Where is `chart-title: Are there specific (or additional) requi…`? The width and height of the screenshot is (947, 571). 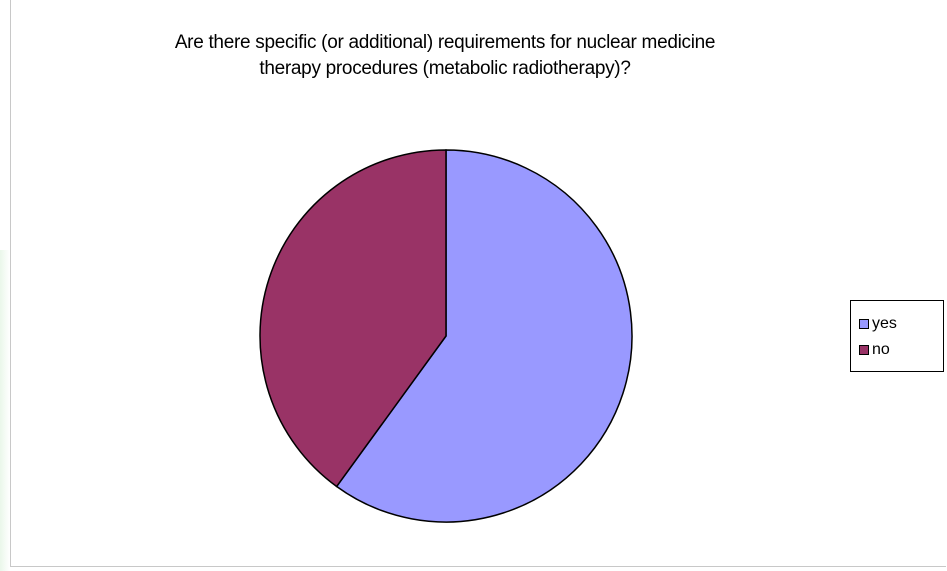 chart-title: Are there specific (or additional) requi… is located at coordinates (445, 55).